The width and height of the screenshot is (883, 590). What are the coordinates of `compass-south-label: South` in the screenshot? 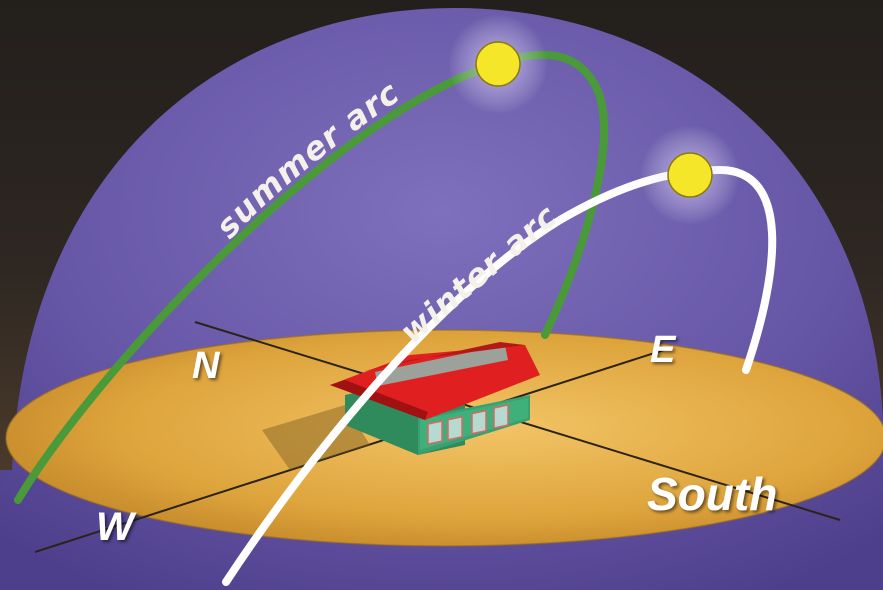 It's located at (712, 494).